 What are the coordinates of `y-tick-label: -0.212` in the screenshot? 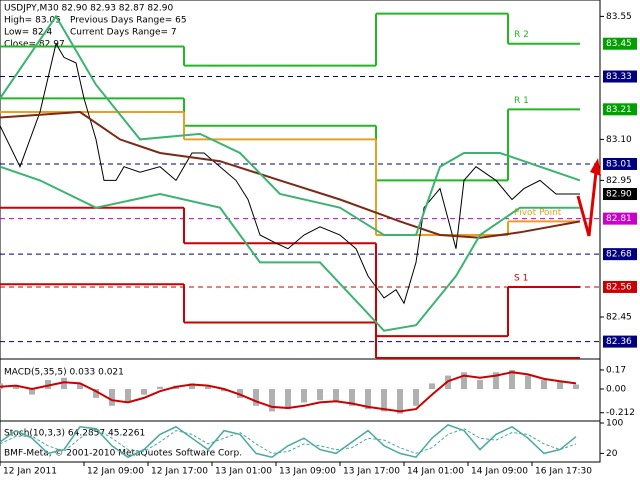 It's located at (620, 413).